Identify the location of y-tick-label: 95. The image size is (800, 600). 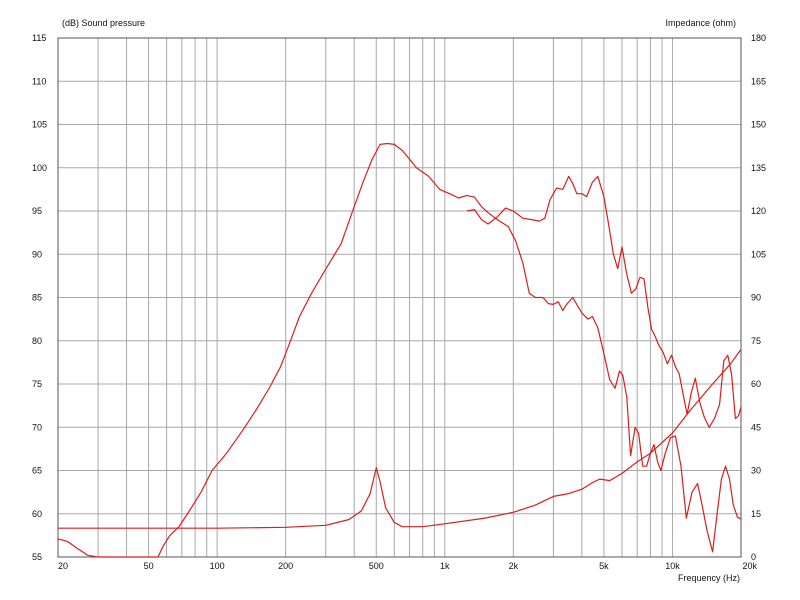
(37, 211).